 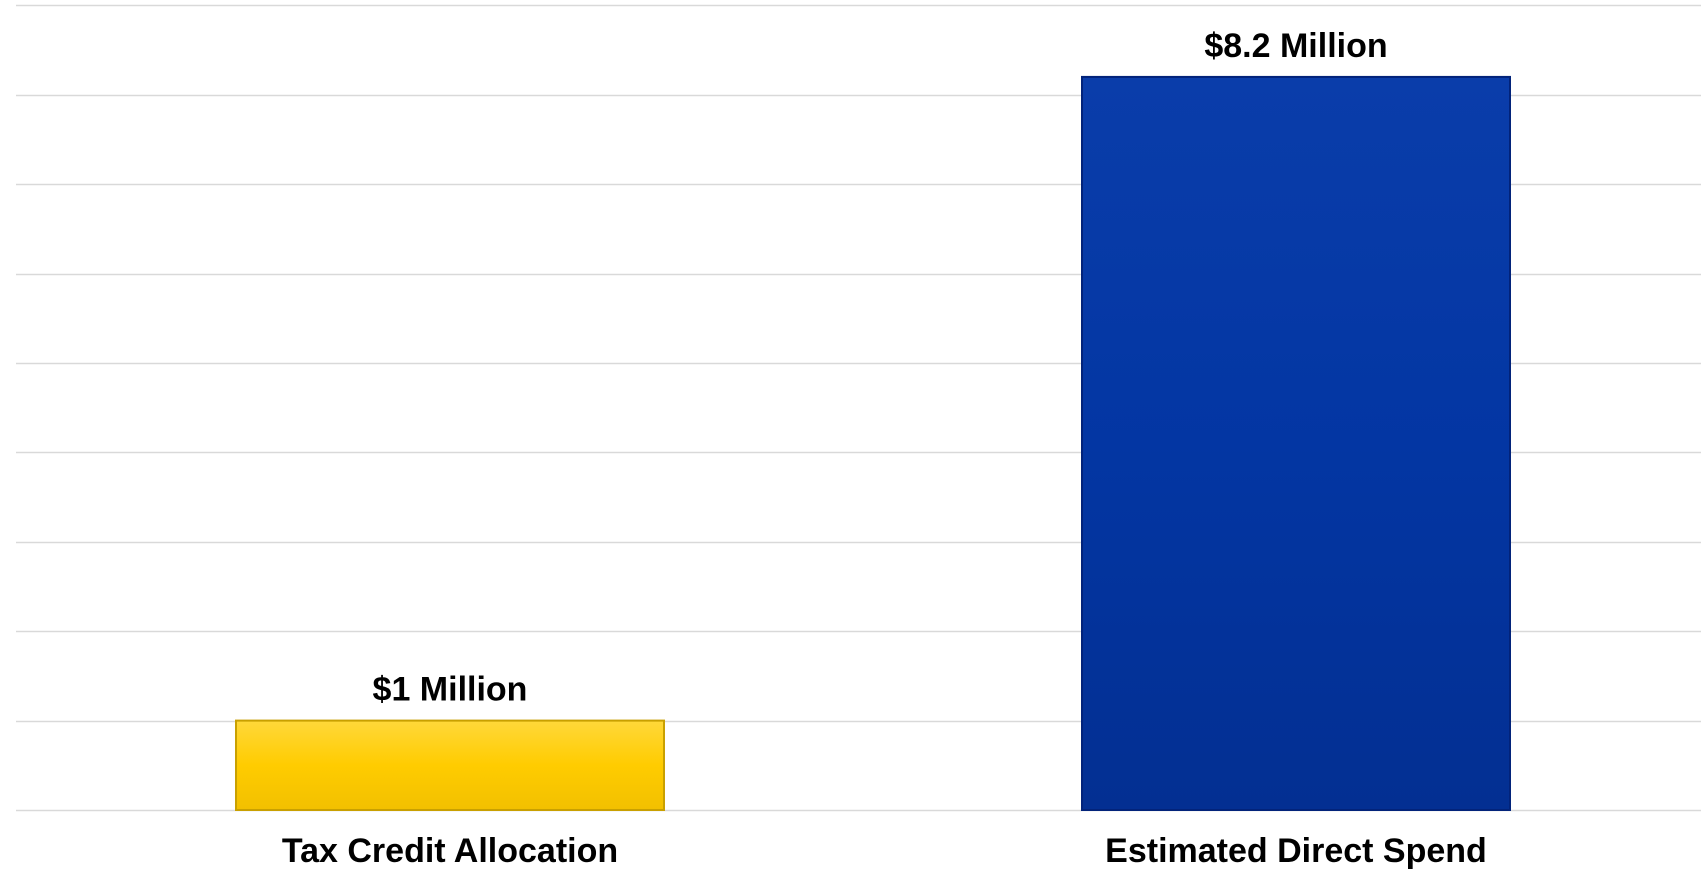 I want to click on bar-tax-credit-allocation, so click(x=450, y=765).